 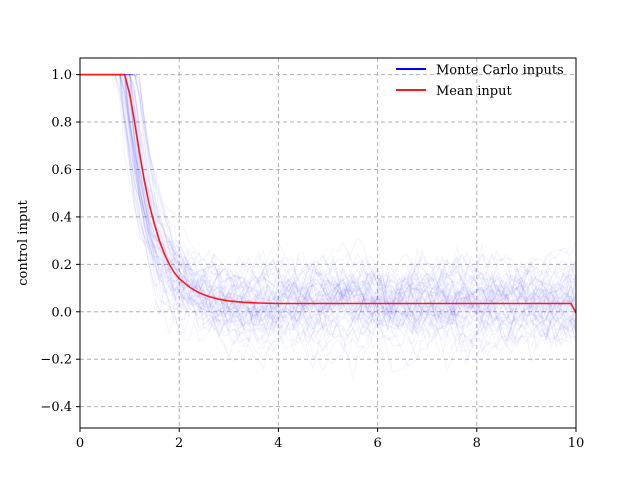 What do you see at coordinates (576, 443) in the screenshot?
I see `x-tick-label: 10` at bounding box center [576, 443].